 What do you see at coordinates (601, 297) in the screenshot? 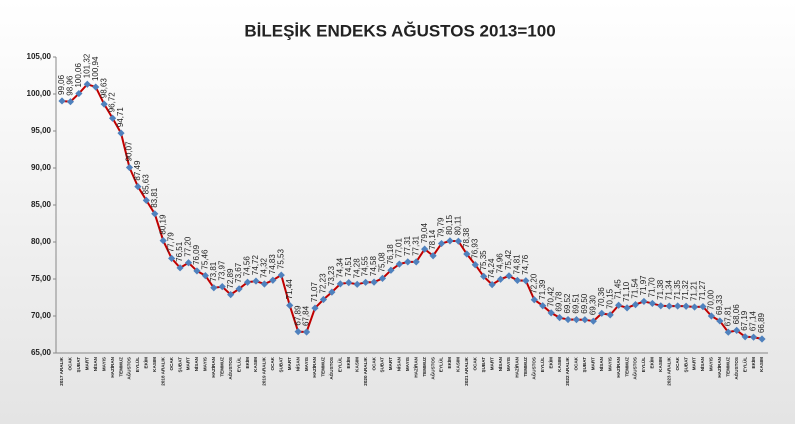
I see `data-label: 70,36` at bounding box center [601, 297].